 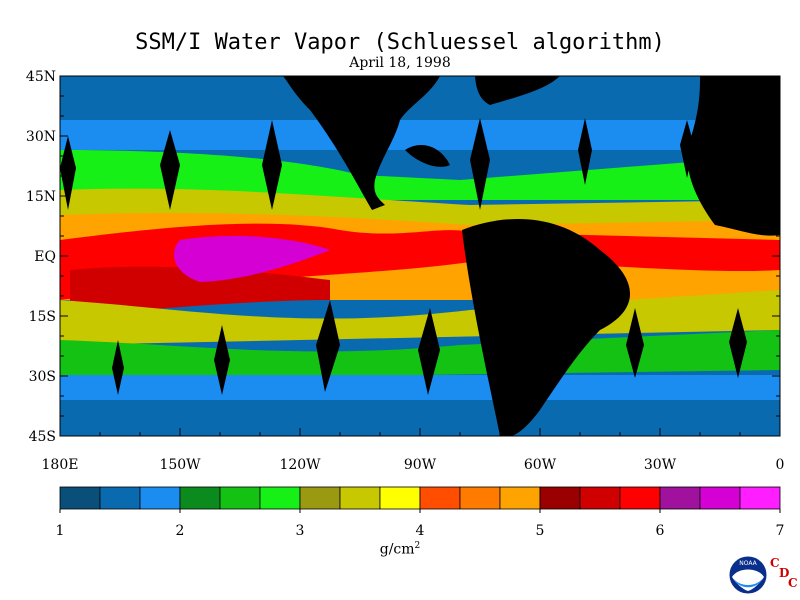 What do you see at coordinates (41, 197) in the screenshot?
I see `y-tick-label: 15N` at bounding box center [41, 197].